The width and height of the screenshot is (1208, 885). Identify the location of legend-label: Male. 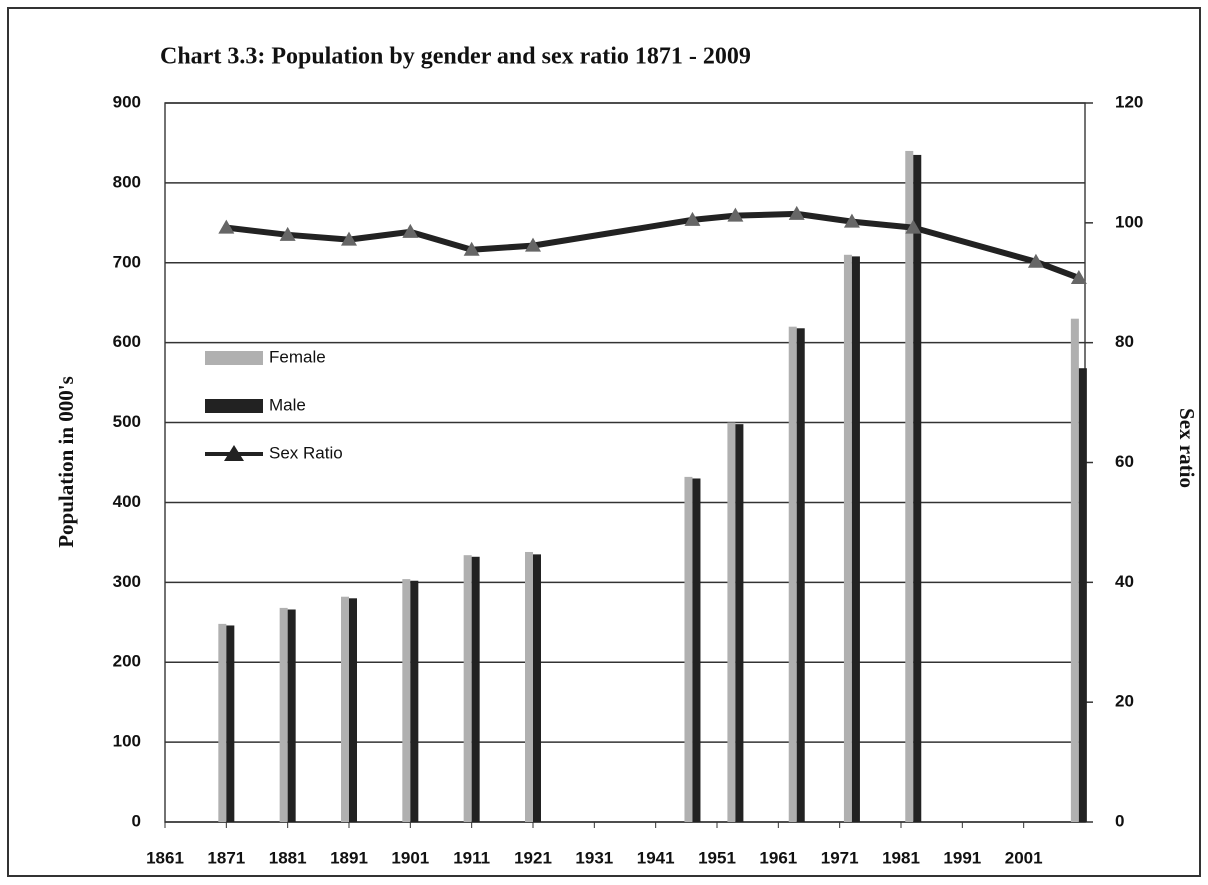
(287, 404).